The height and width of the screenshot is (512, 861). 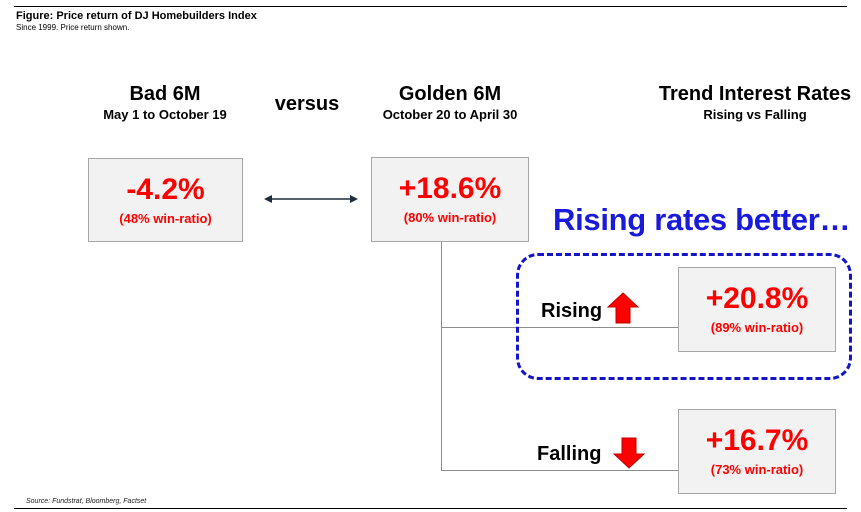 I want to click on double-arrow-icon, so click(x=311, y=199).